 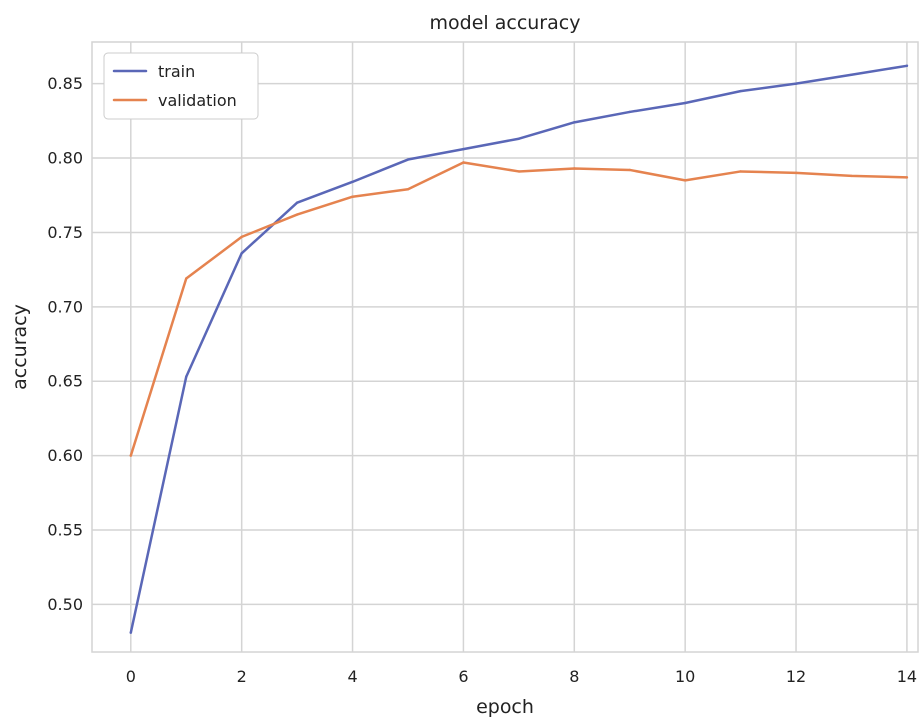 What do you see at coordinates (65, 604) in the screenshot?
I see `y-tick-label: 0.50` at bounding box center [65, 604].